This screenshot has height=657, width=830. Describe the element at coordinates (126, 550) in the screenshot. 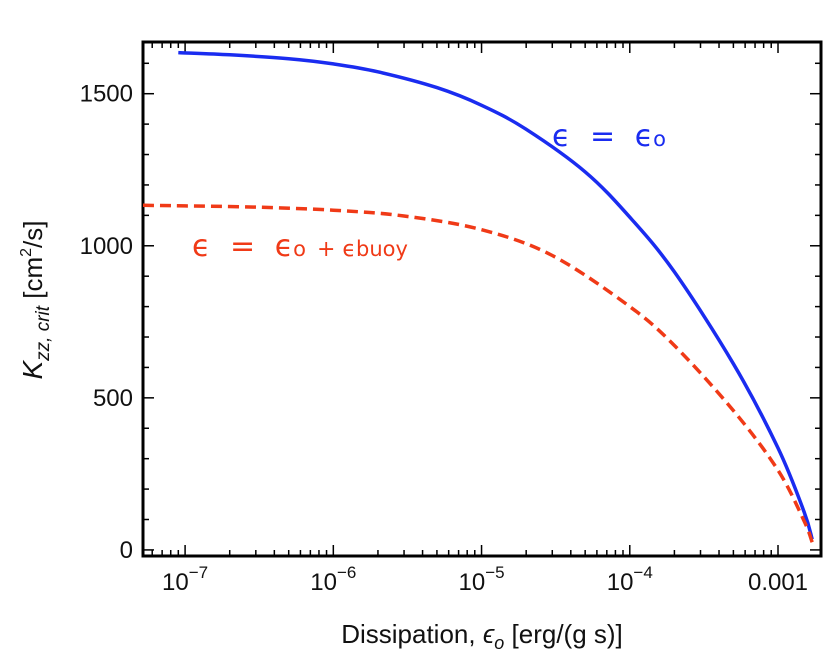

I see `y-tick-label: 0` at that location.